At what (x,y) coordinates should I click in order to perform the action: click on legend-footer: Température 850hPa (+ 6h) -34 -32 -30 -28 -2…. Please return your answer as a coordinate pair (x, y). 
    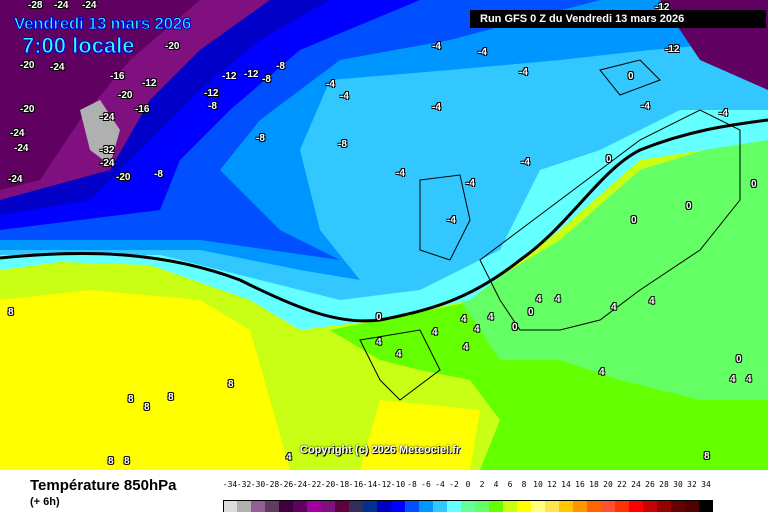
    Looking at the image, I should click on (384, 491).